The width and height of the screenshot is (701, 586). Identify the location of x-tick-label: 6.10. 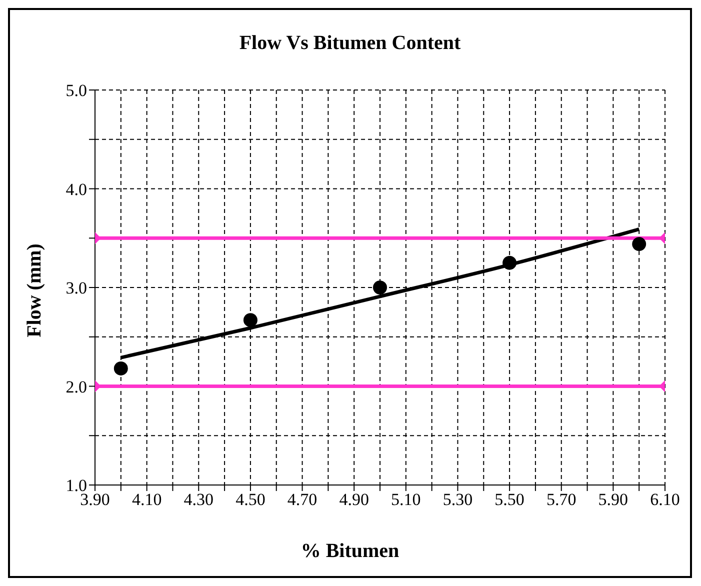
(665, 500).